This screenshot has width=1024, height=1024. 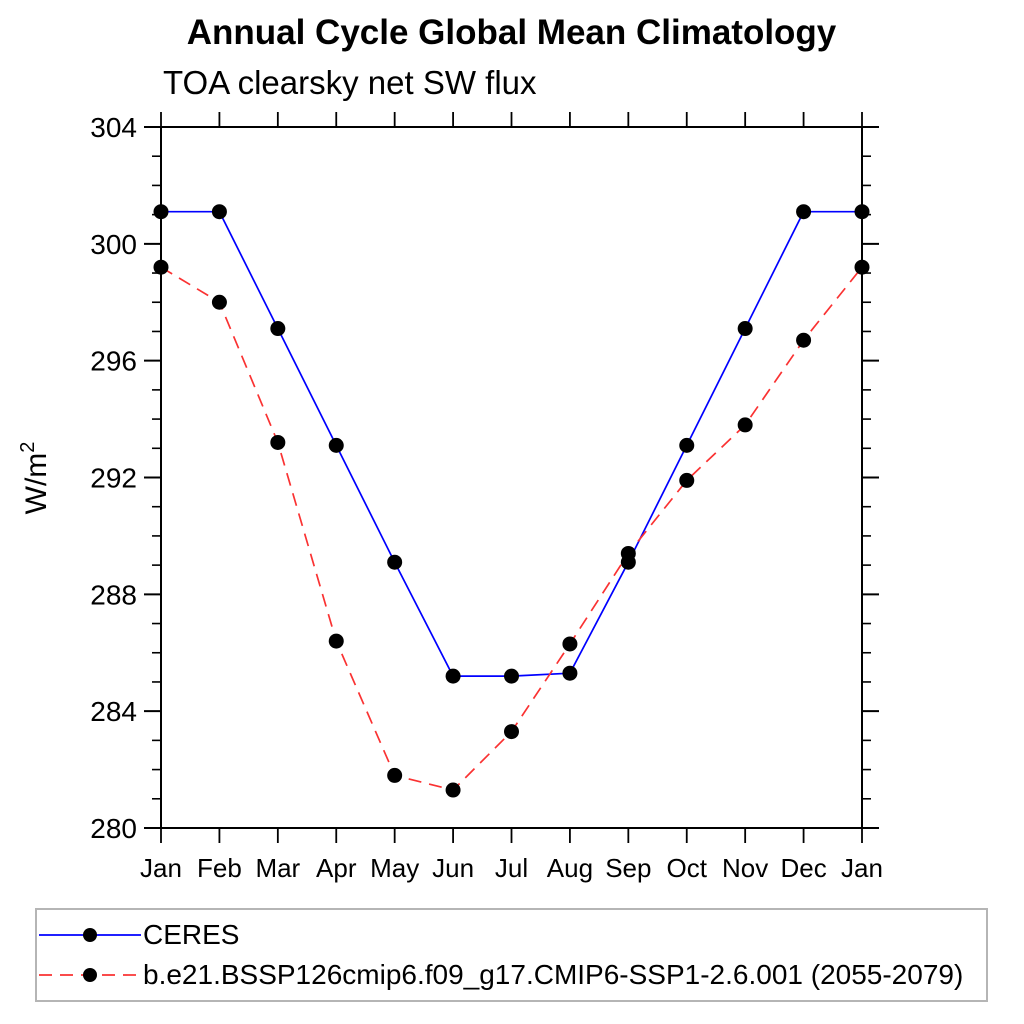 What do you see at coordinates (113, 711) in the screenshot?
I see `y-tick-label: 284` at bounding box center [113, 711].